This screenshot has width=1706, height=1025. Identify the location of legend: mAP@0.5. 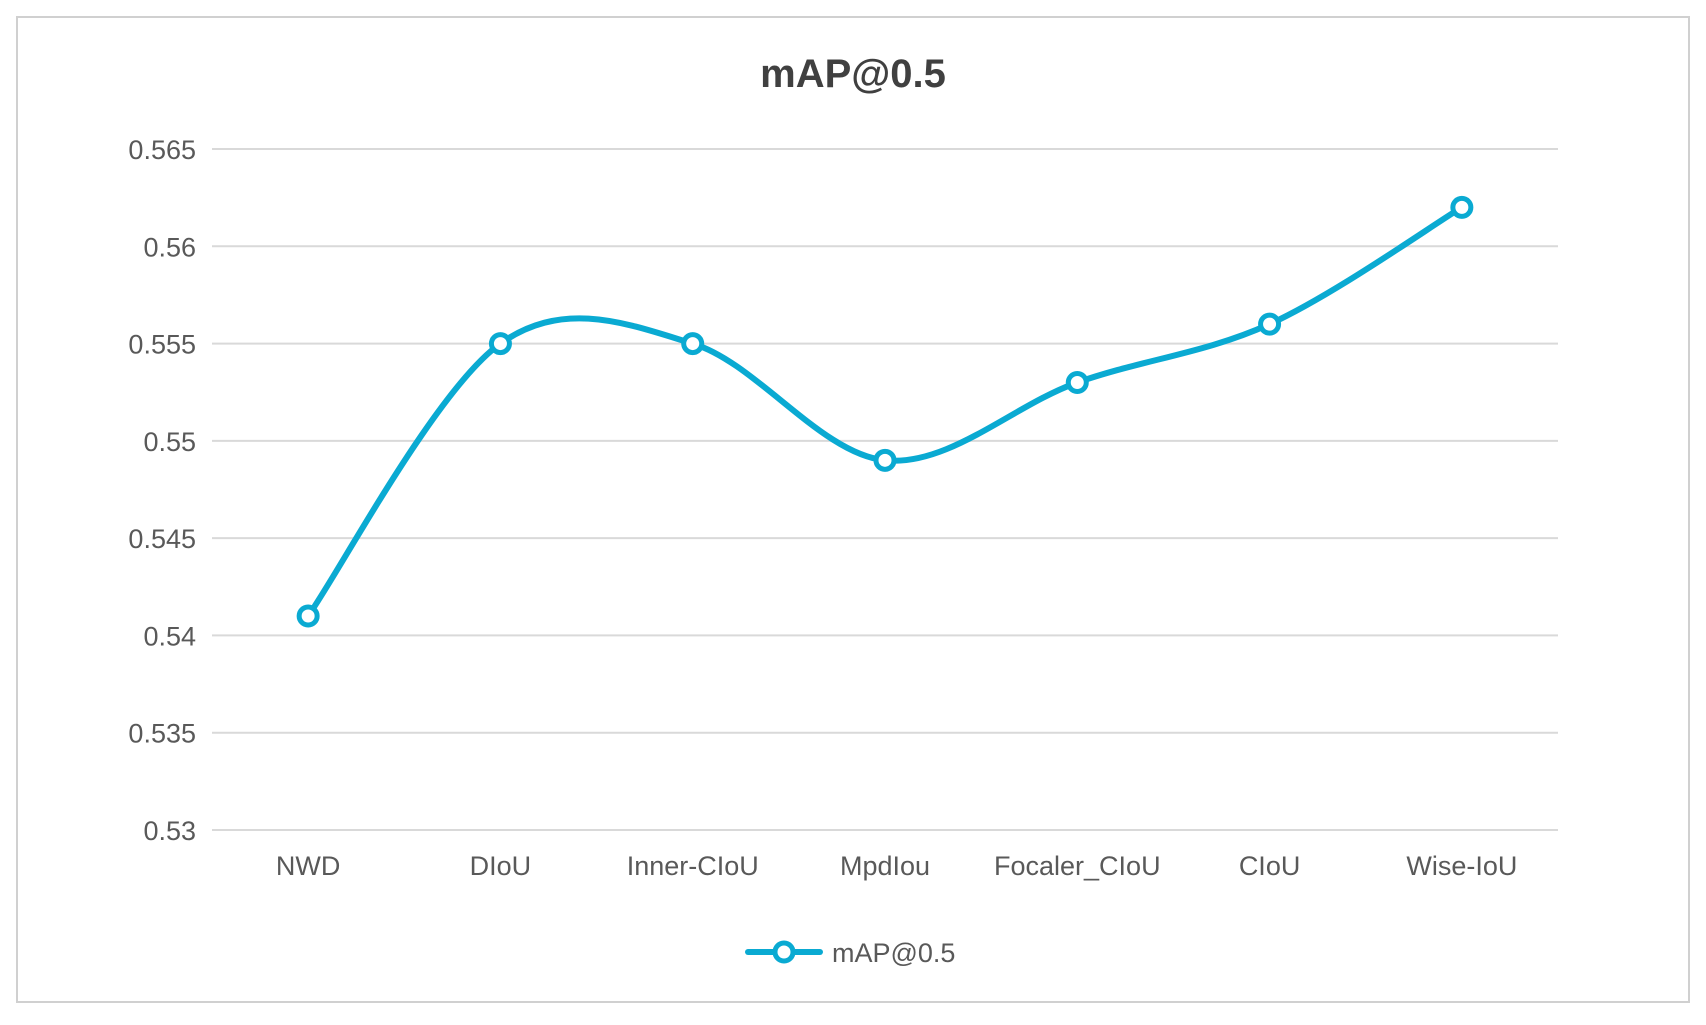
(850, 953).